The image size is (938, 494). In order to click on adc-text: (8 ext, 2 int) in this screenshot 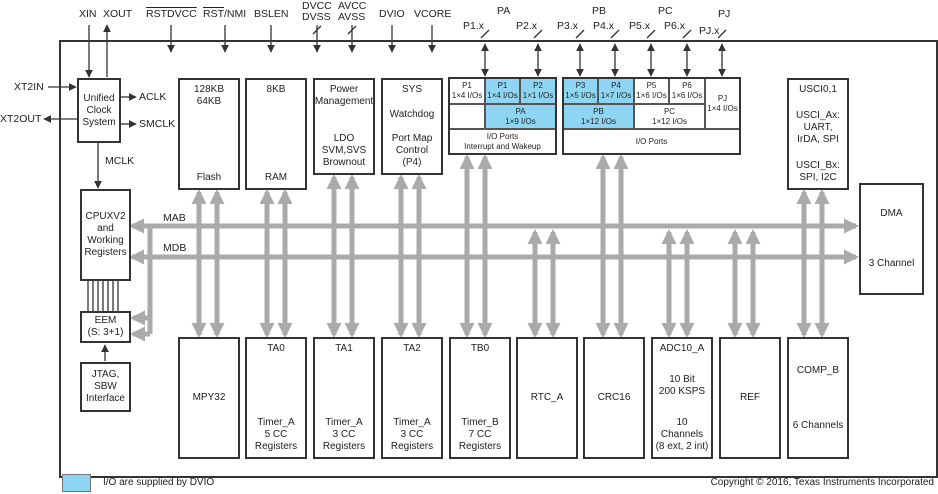, I will do `click(682, 446)`.